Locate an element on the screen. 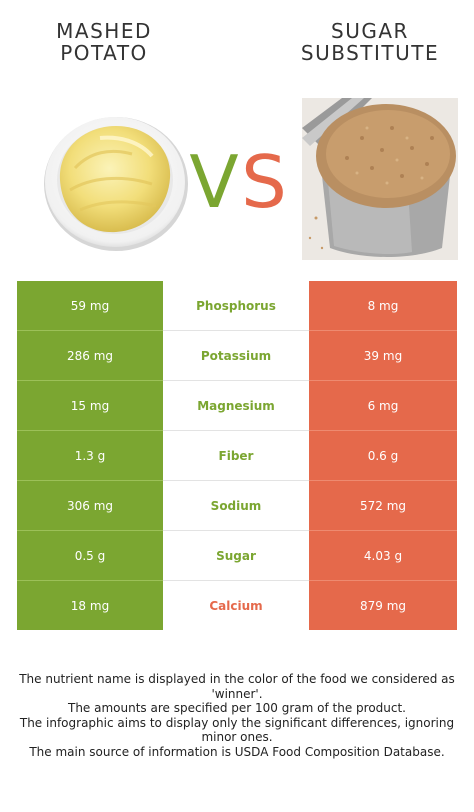 The height and width of the screenshot is (812, 474). right-food-title-line2: SUBSTITUTE is located at coordinates (370, 53).